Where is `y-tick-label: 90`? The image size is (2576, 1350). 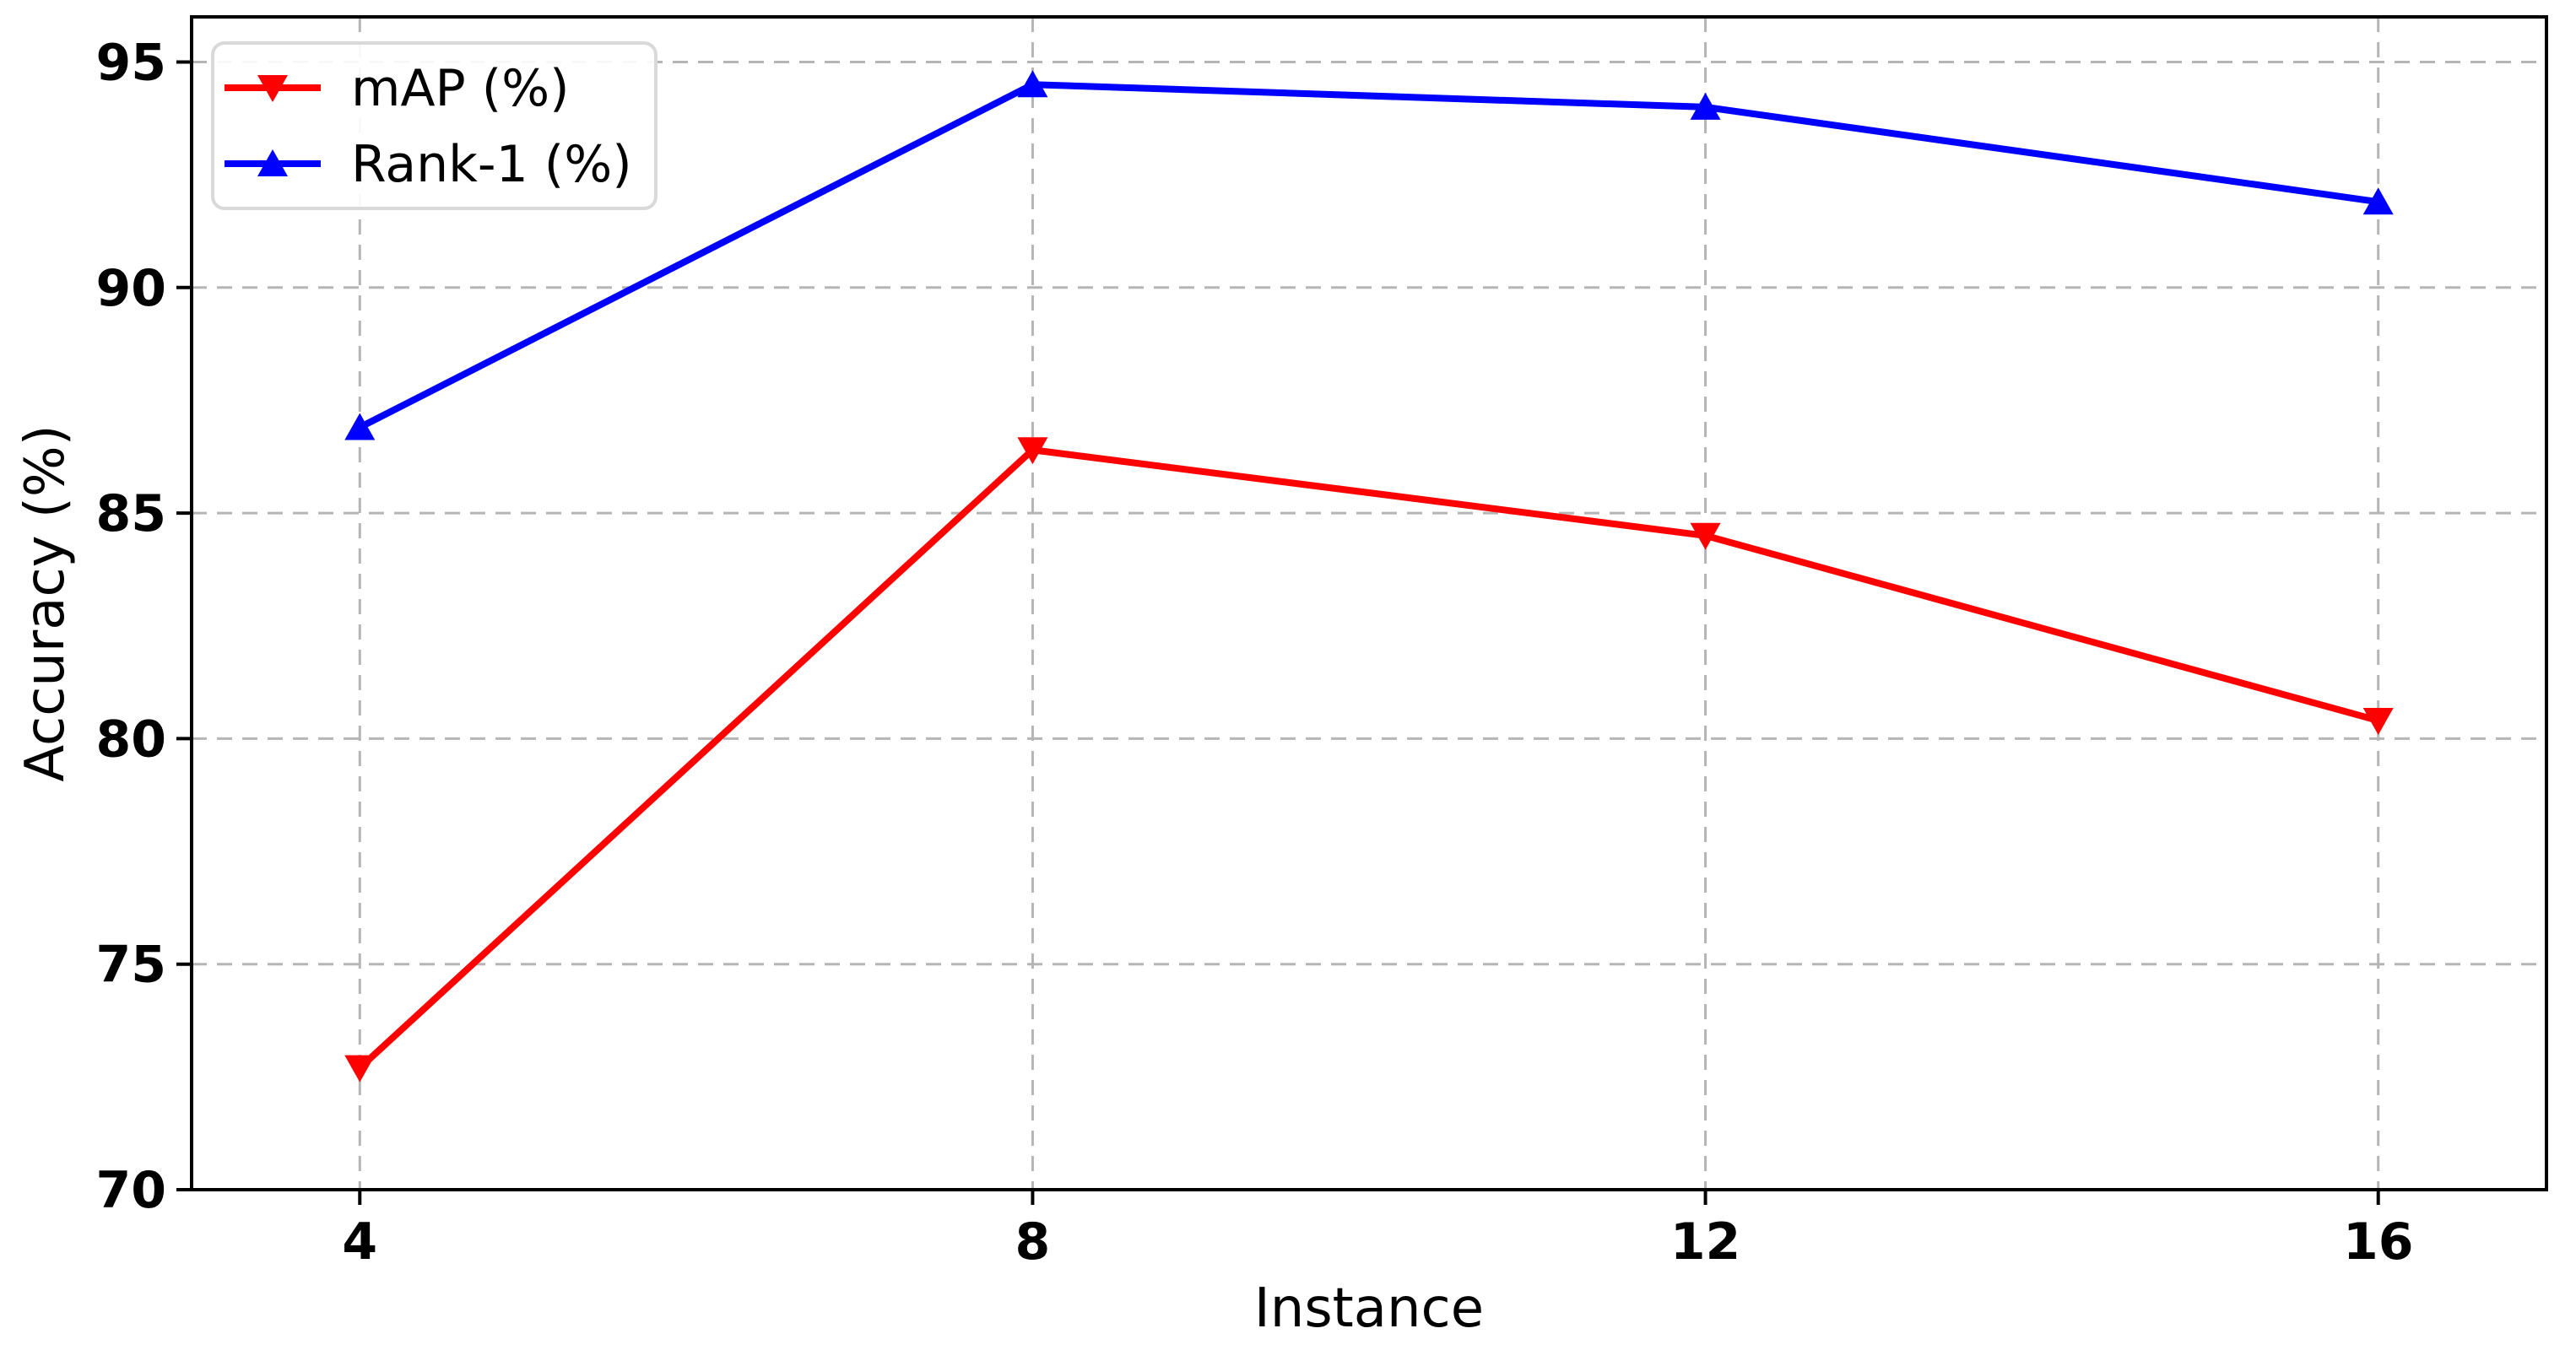 y-tick-label: 90 is located at coordinates (131, 288).